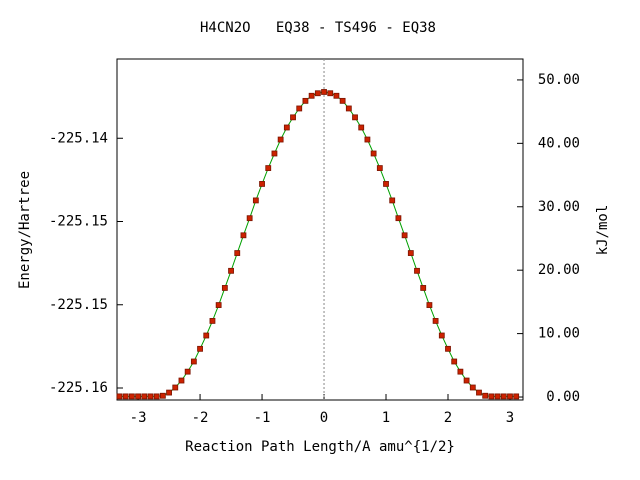 The height and width of the screenshot is (480, 640). Describe the element at coordinates (559, 270) in the screenshot. I see `y2-tick-label: 20.00` at that location.